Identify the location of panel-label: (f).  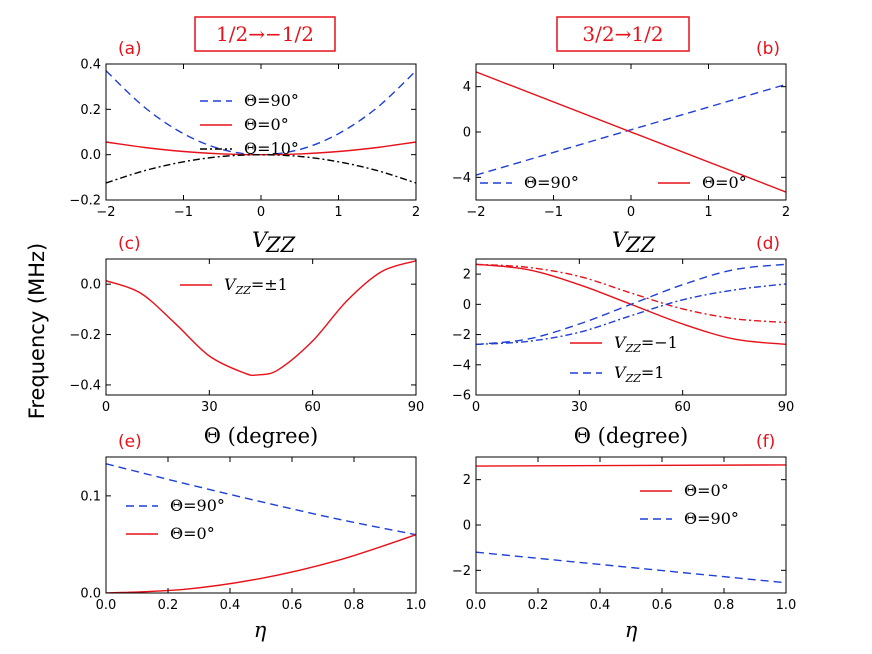
(765, 442).